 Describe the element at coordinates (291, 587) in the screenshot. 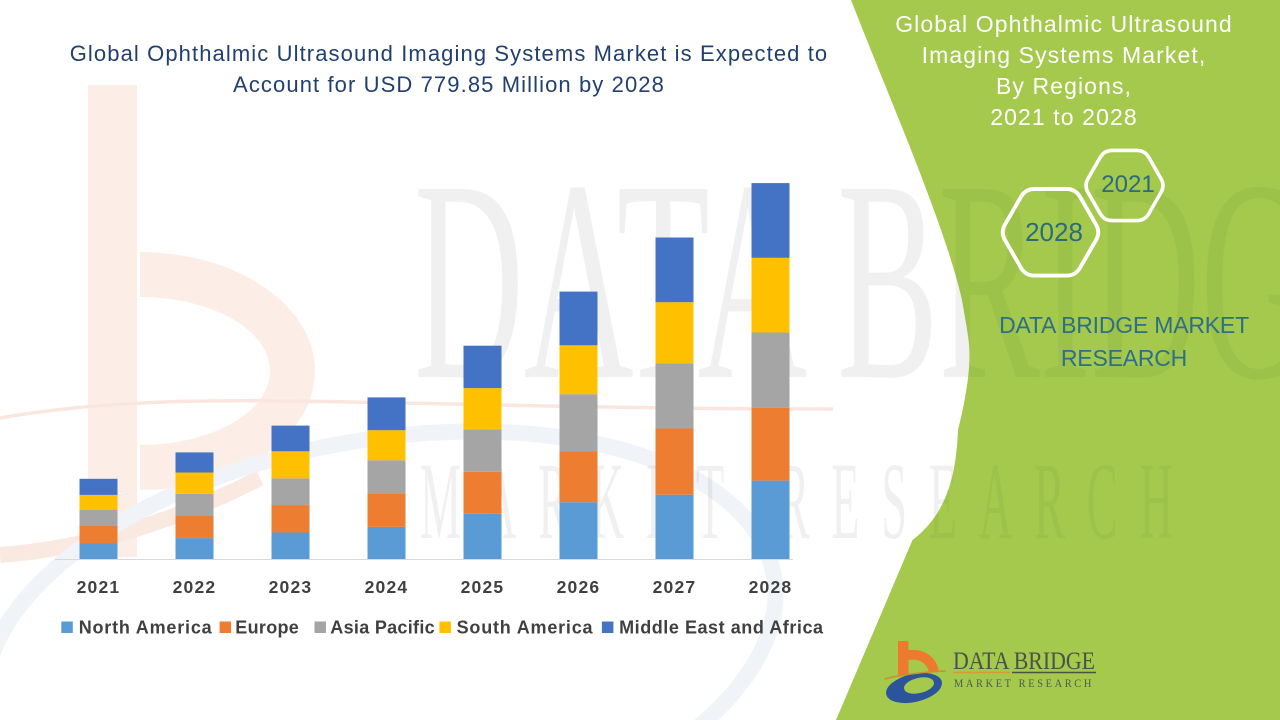

I see `svg-text: 2023` at that location.